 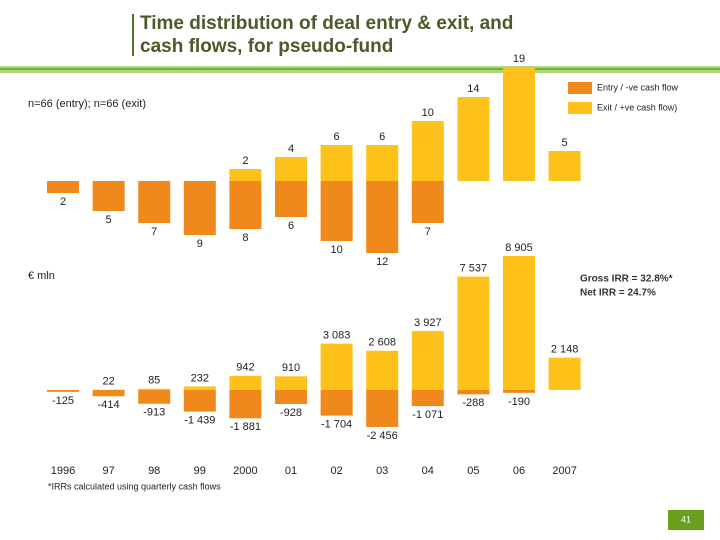 I want to click on x-tick-label: 98, so click(x=154, y=471).